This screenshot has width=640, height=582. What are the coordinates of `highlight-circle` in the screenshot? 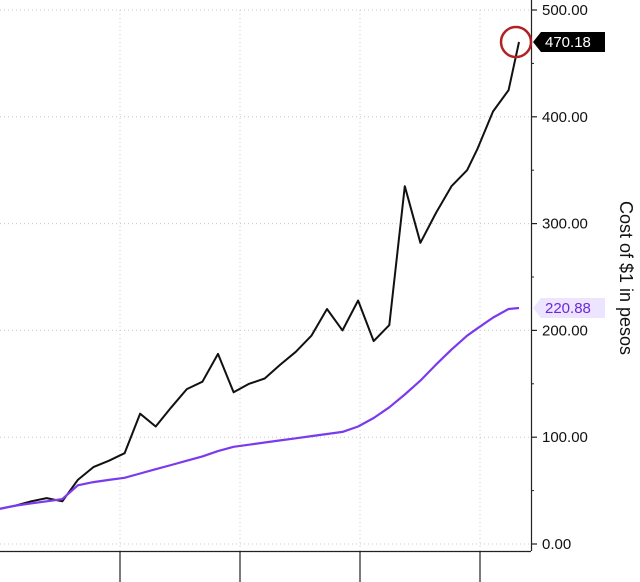 It's located at (516, 42).